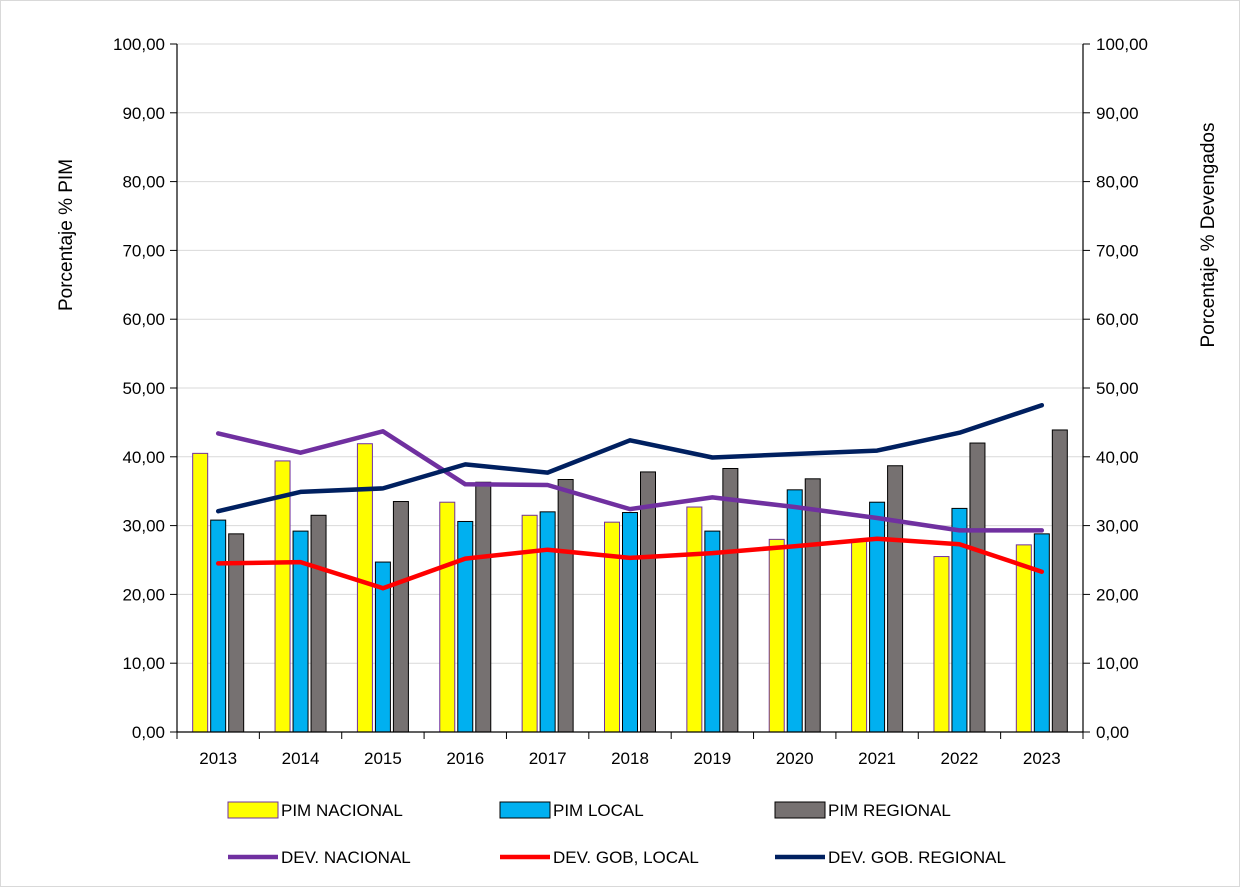 Image resolution: width=1240 pixels, height=892 pixels. I want to click on x-tick-label: 2017, so click(548, 758).